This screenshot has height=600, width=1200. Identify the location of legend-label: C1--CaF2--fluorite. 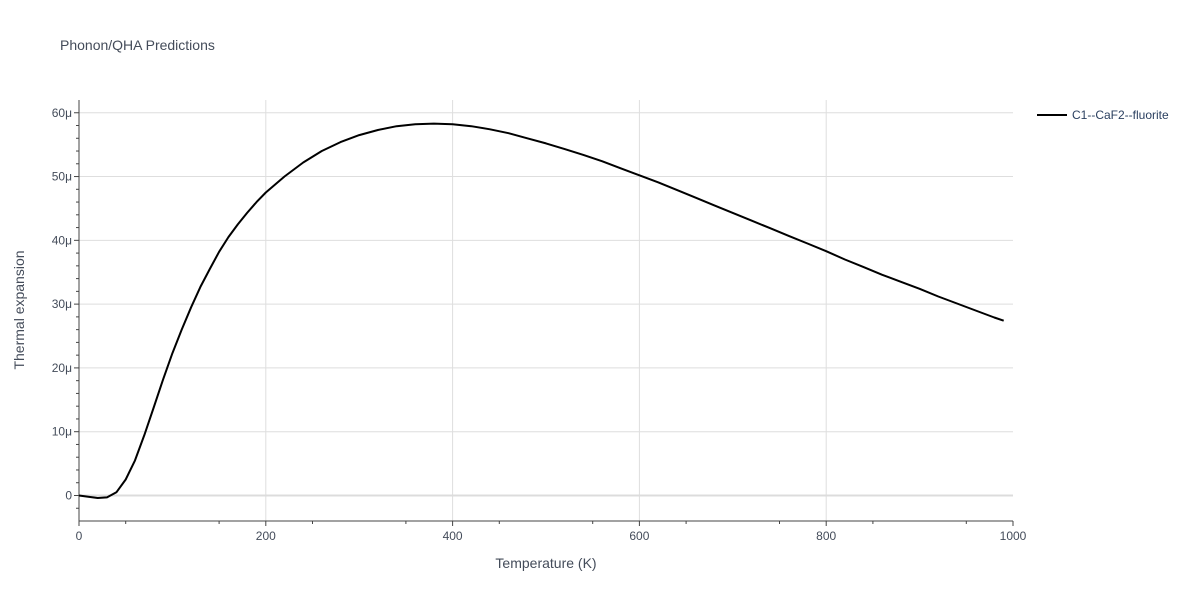
(1120, 115).